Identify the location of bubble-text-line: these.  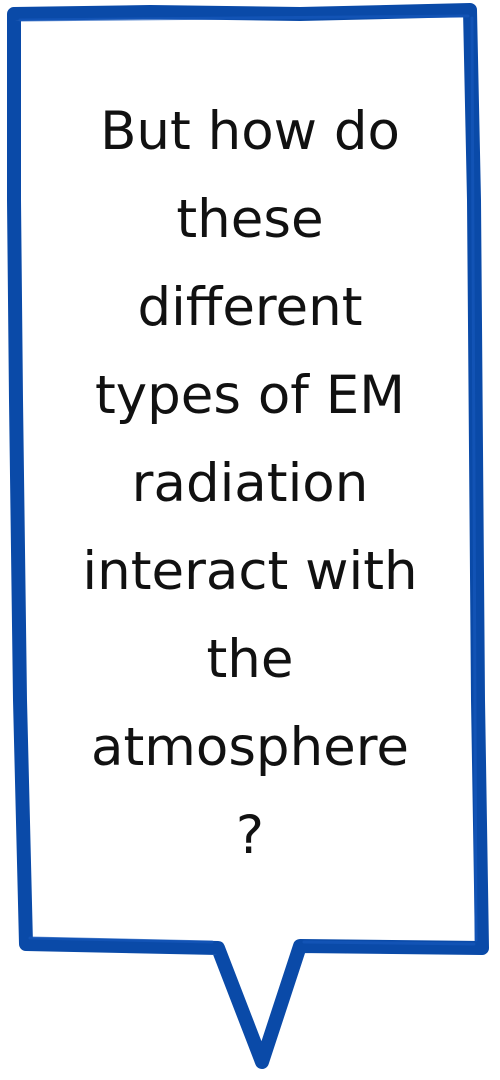
(250, 219).